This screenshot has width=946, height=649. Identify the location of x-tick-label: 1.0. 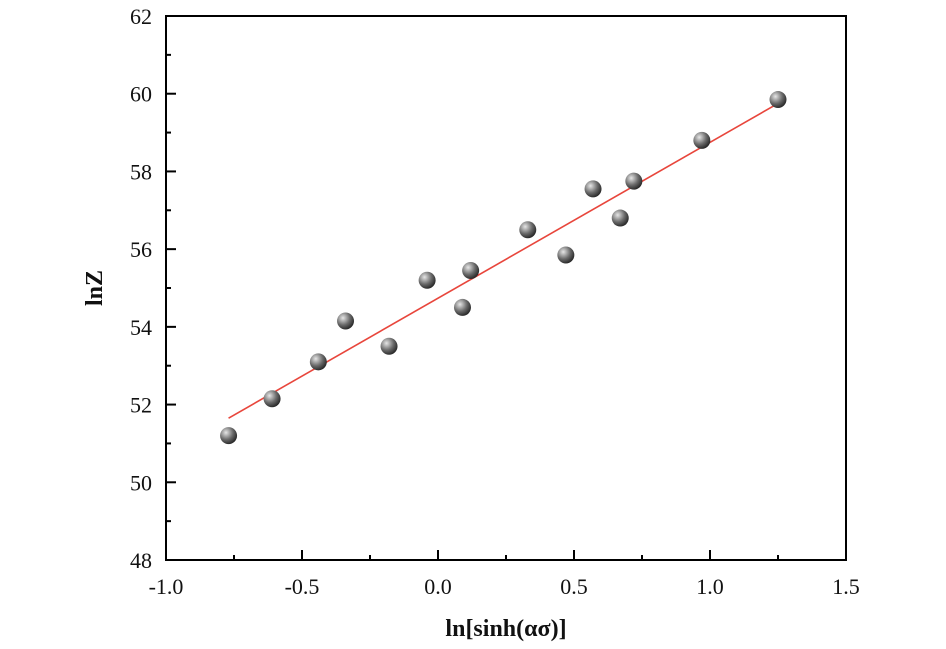
(710, 586).